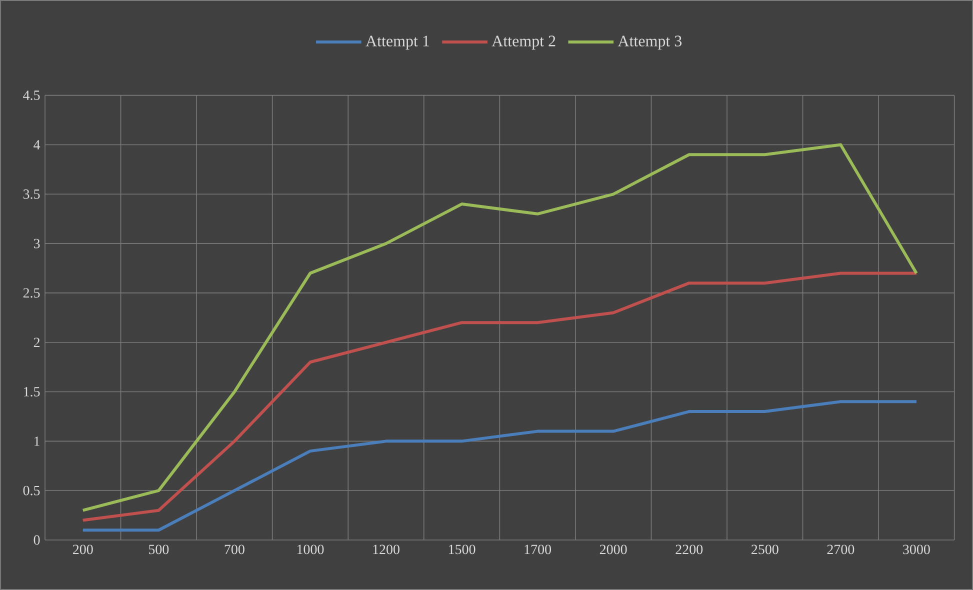 This screenshot has width=973, height=590. Describe the element at coordinates (31, 194) in the screenshot. I see `y-tick-label: 3.5` at that location.